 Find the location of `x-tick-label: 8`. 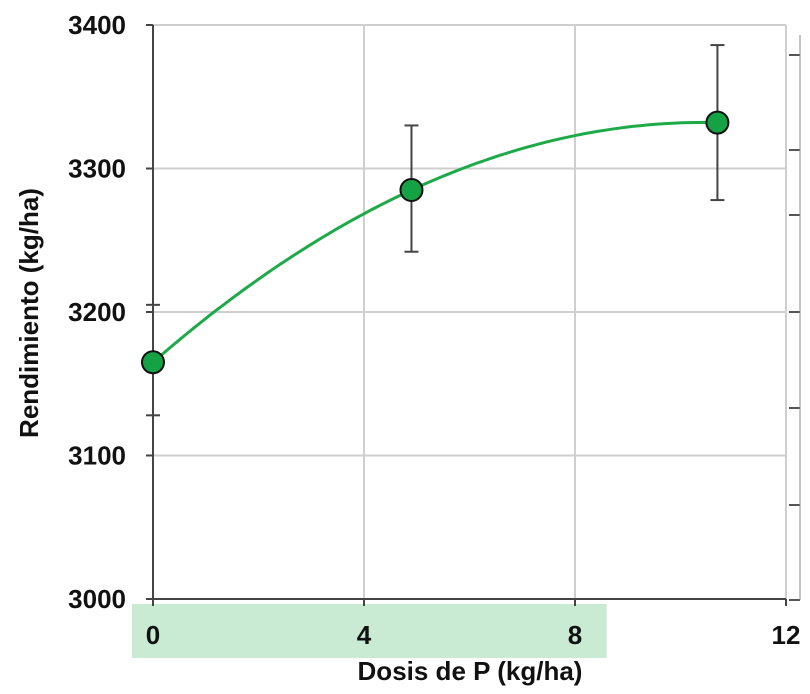

x-tick-label: 8 is located at coordinates (575, 635).